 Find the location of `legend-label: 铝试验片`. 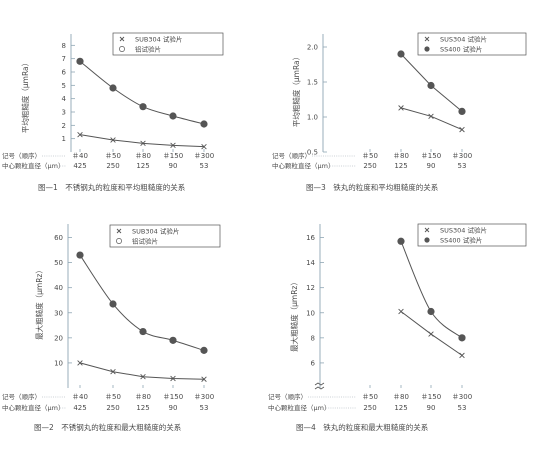

legend-label: 铝试验片 is located at coordinates (145, 241).